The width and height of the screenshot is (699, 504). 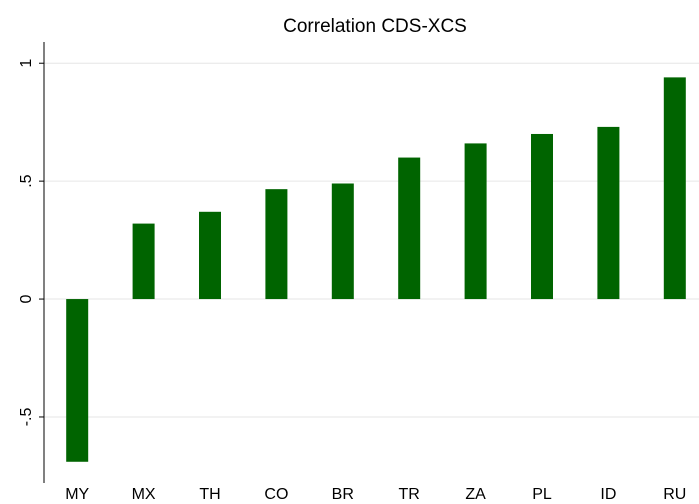 What do you see at coordinates (26, 63) in the screenshot?
I see `y-tick-label: 1` at bounding box center [26, 63].